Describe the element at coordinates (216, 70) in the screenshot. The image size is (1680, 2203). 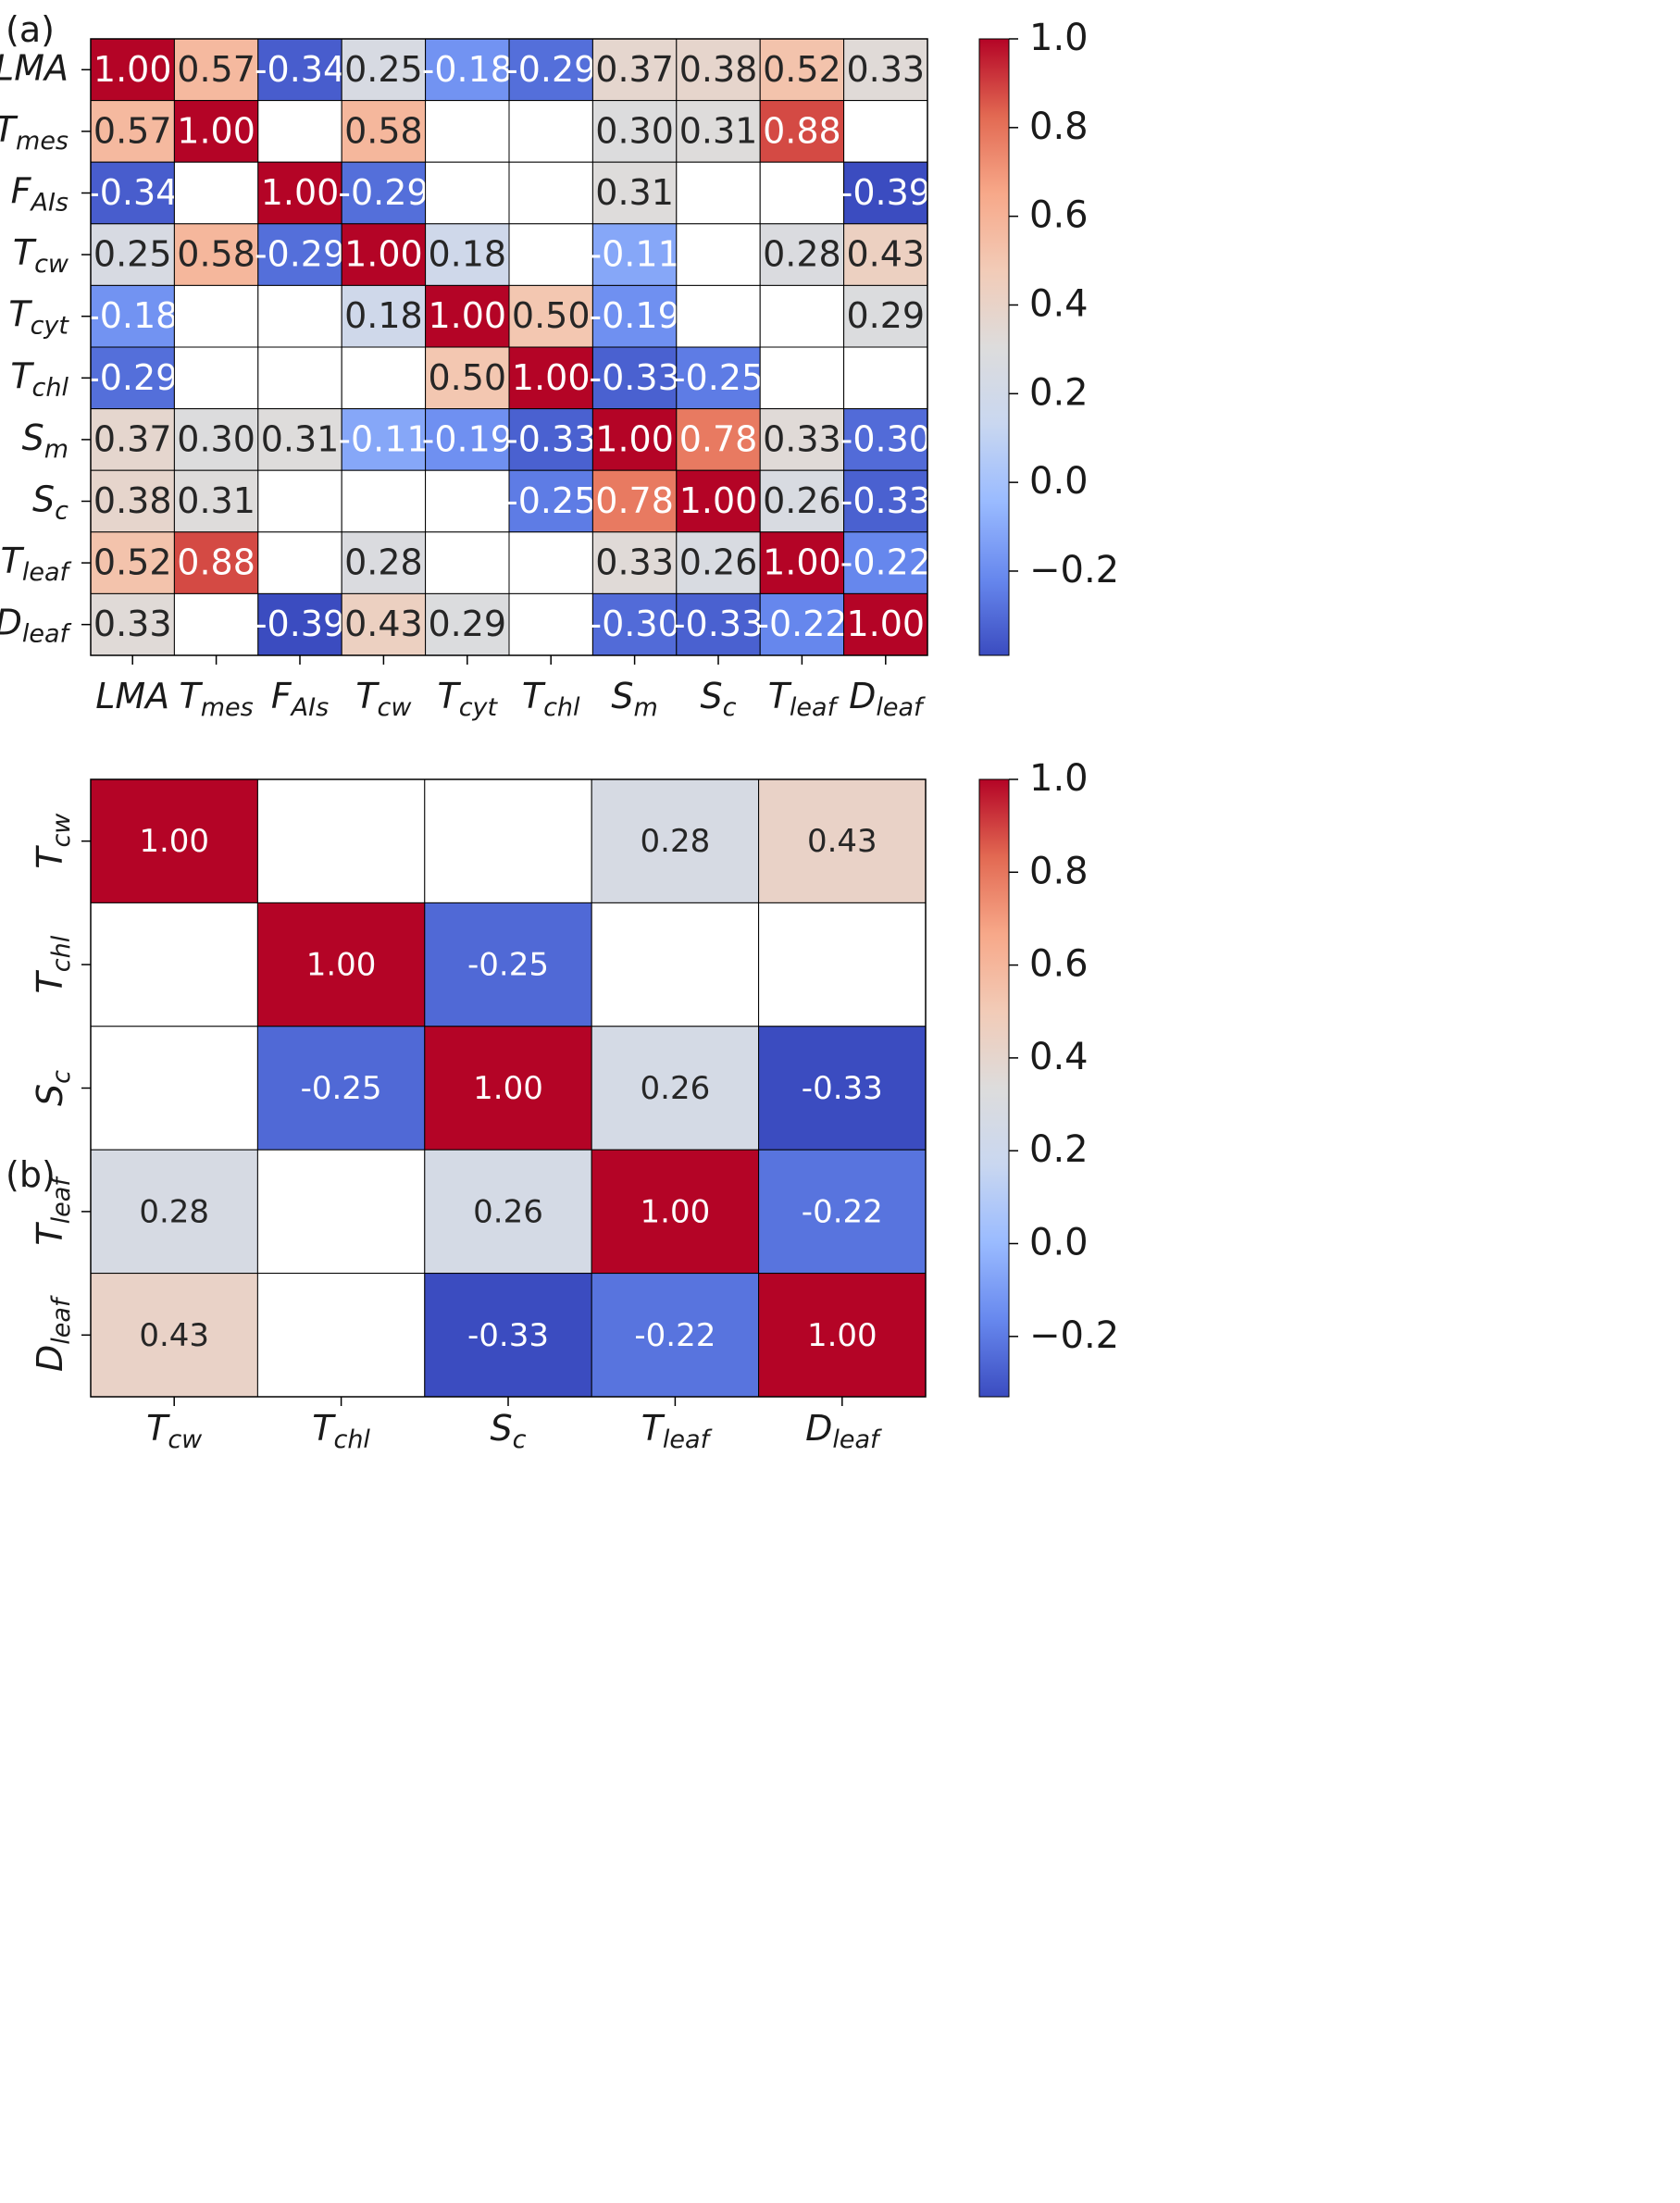
I see `cell-value-label: 0.57` at that location.